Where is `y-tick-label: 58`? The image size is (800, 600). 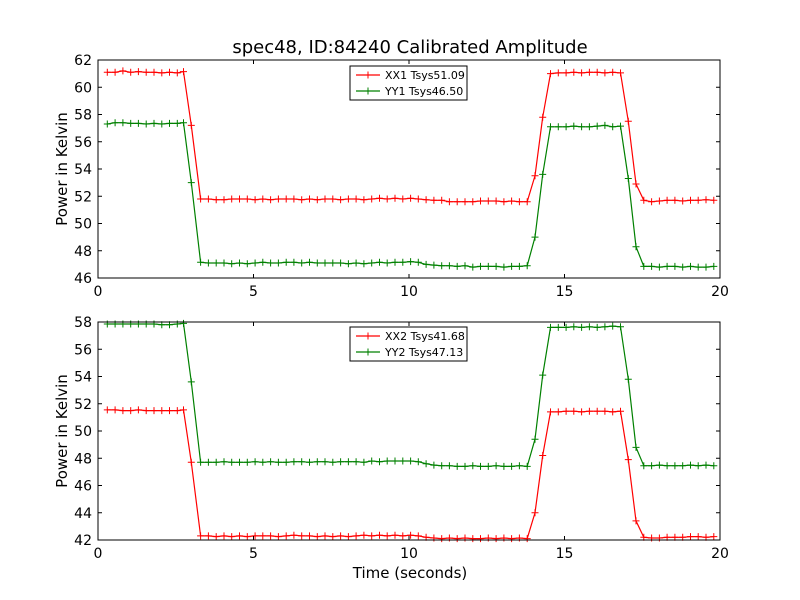
y-tick-label: 58 is located at coordinates (83, 116).